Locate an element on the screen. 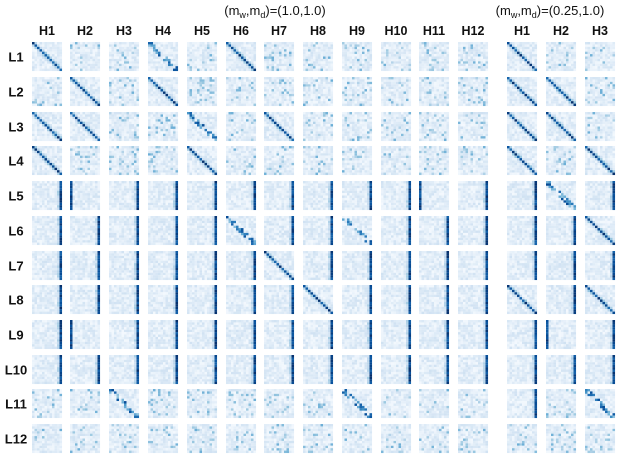 The image size is (623, 457). heatmap-cell-l9-h3 is located at coordinates (124, 335).